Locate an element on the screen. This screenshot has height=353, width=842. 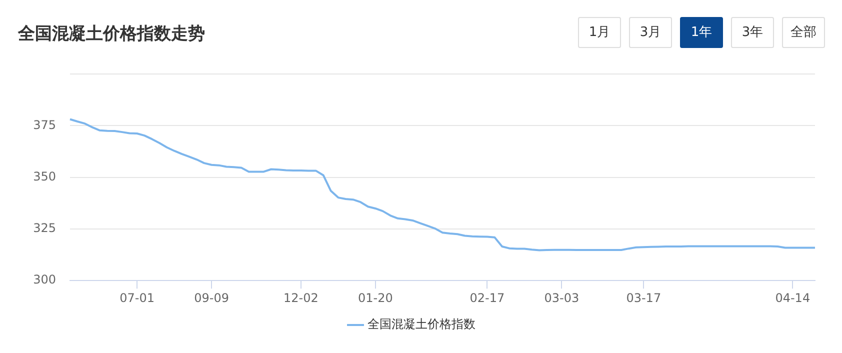
y-tick-label: 375 is located at coordinates (44, 125).